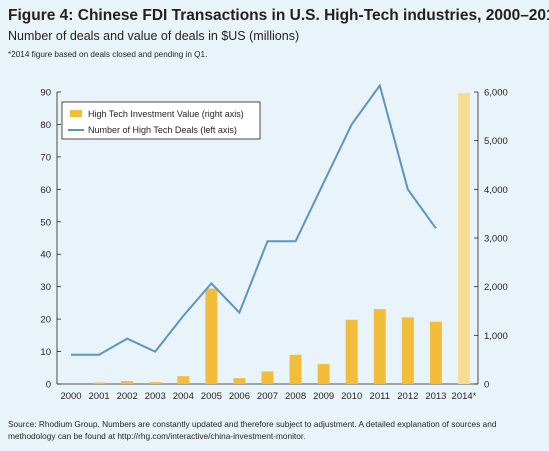 The image size is (549, 451). What do you see at coordinates (166, 114) in the screenshot?
I see `legend-bar-label: High Tech Investment Value (right axis)` at bounding box center [166, 114].